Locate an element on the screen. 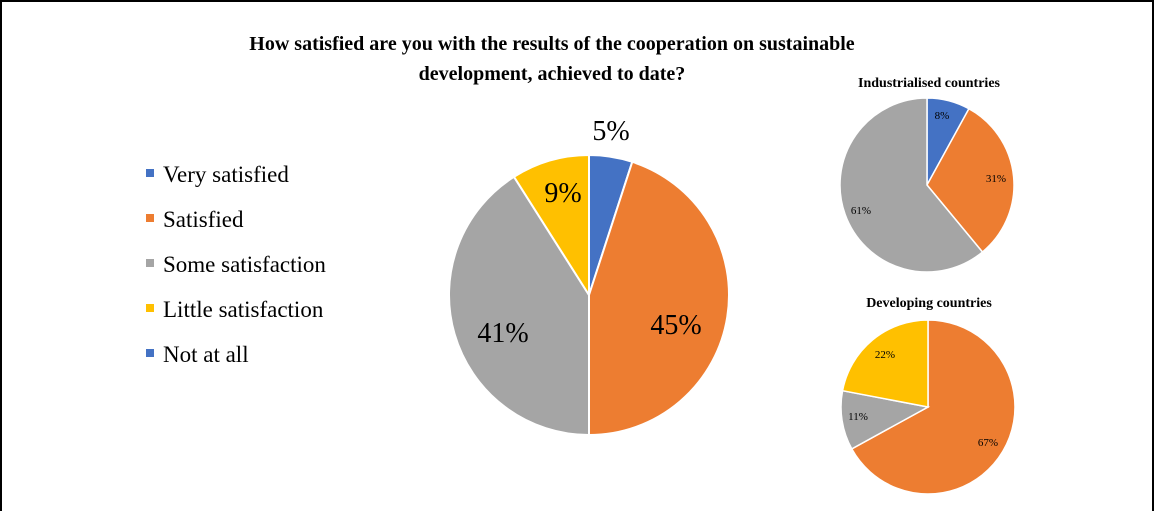 This screenshot has width=1154, height=511. pie-ind-slice-satisfied is located at coordinates (970, 180).